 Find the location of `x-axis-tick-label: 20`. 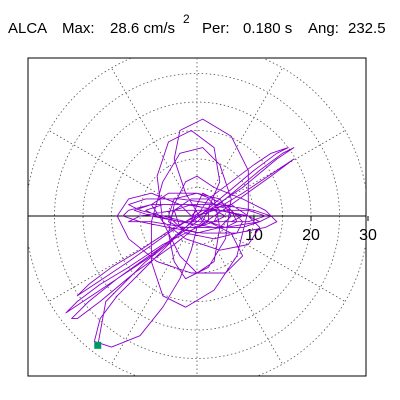

x-axis-tick-label: 20 is located at coordinates (311, 235).